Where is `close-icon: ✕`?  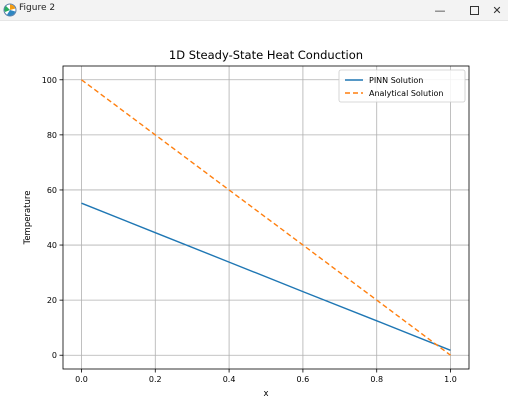 close-icon: ✕ is located at coordinates (497, 10).